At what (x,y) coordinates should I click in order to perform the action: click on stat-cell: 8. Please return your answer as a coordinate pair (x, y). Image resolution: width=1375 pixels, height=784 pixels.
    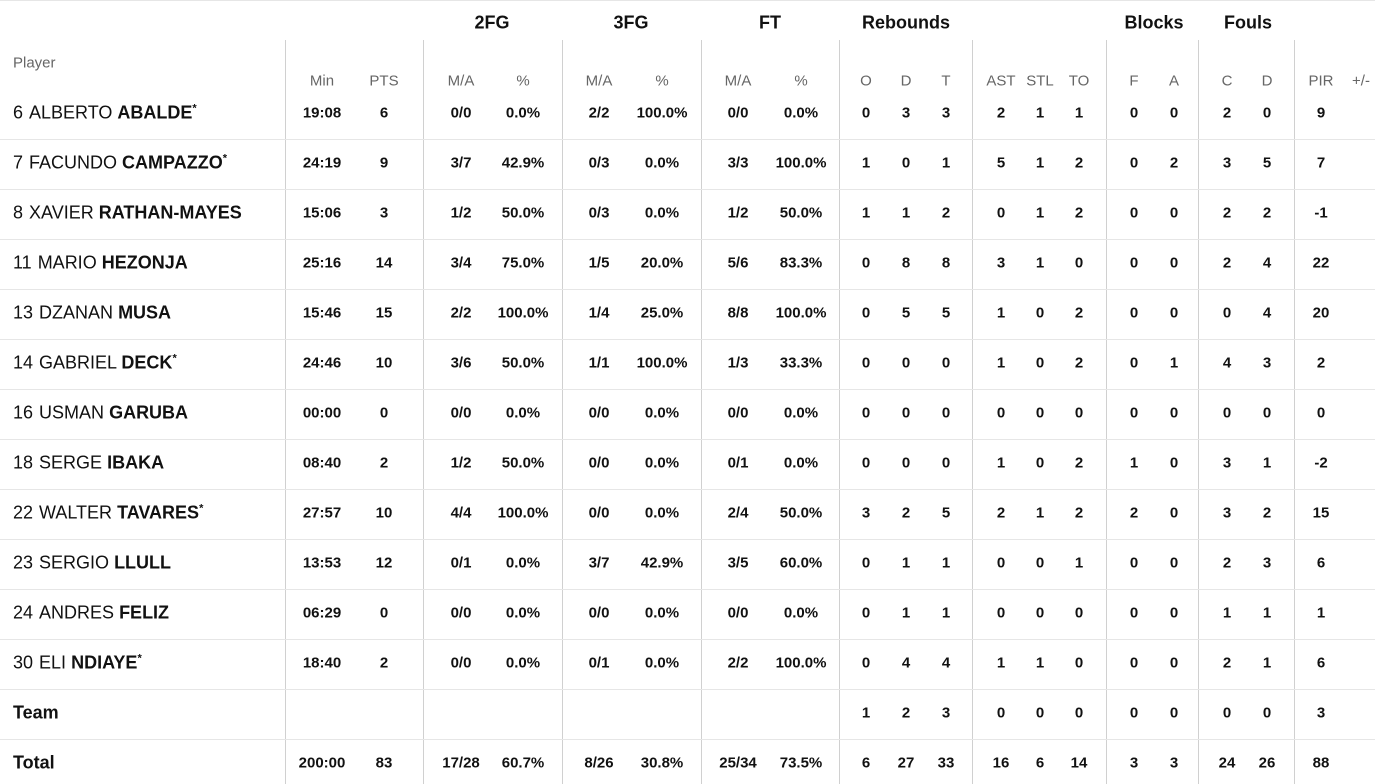
    Looking at the image, I should click on (946, 263).